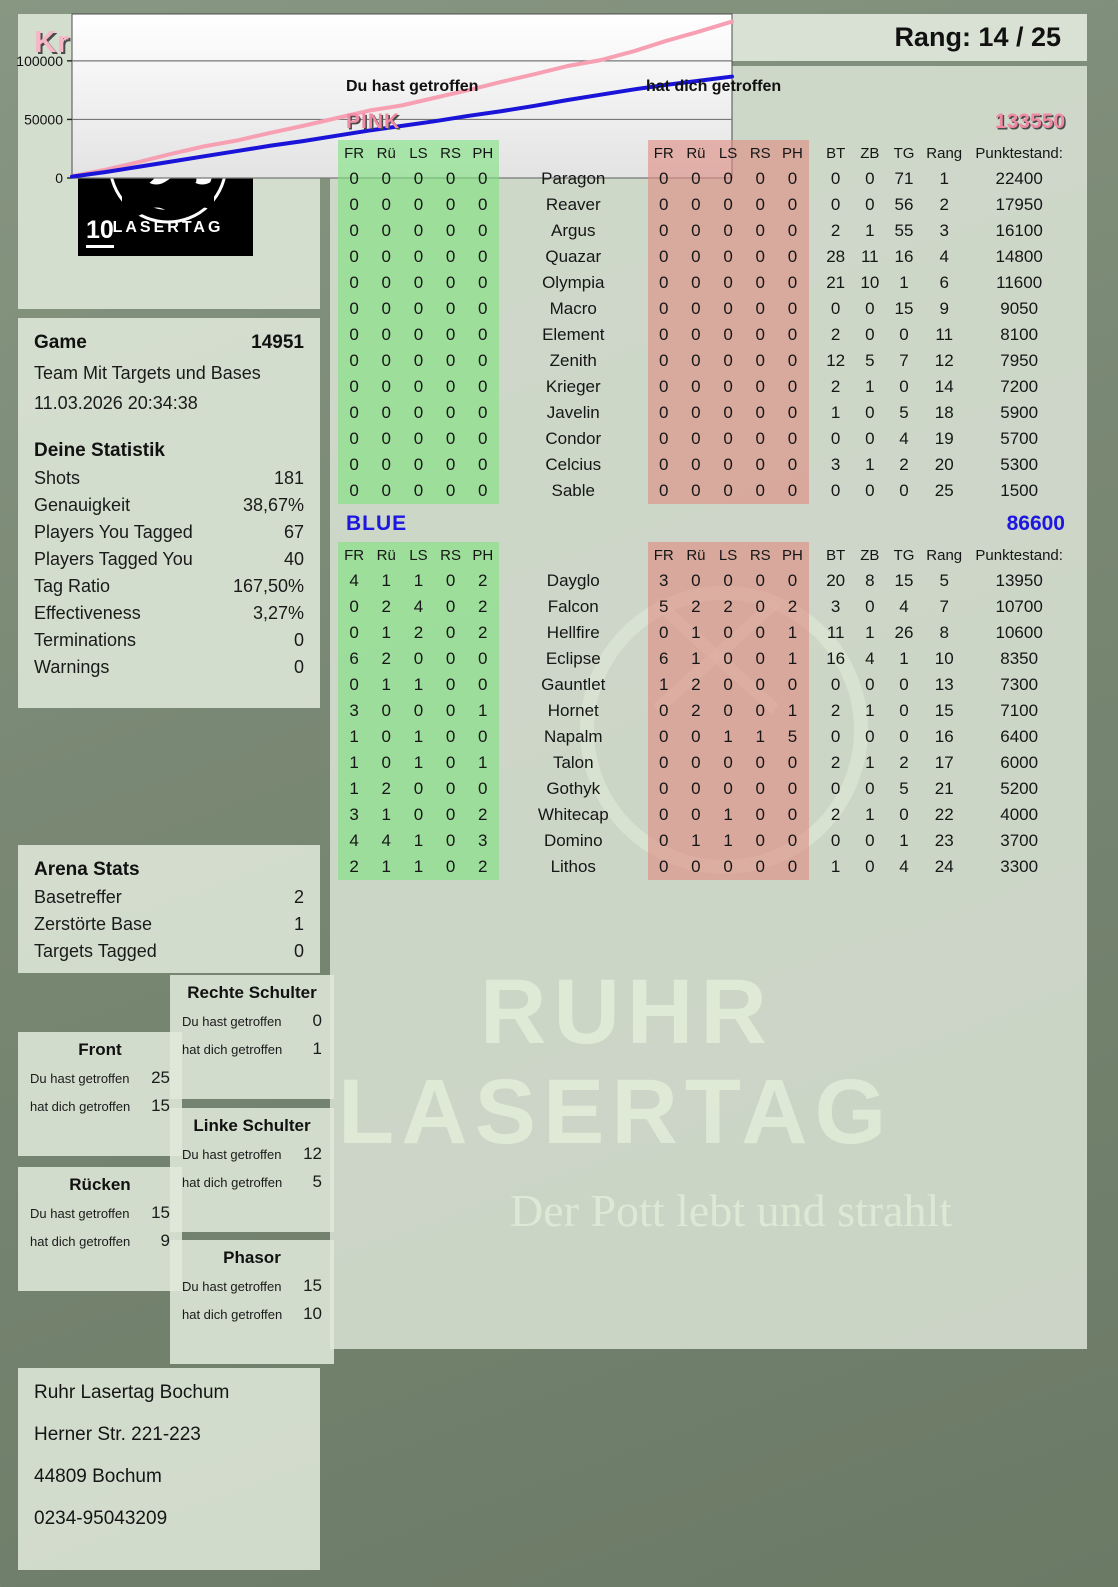 The width and height of the screenshot is (1118, 1587). Describe the element at coordinates (312, 1285) in the screenshot. I see `zone-value-you: 15` at that location.